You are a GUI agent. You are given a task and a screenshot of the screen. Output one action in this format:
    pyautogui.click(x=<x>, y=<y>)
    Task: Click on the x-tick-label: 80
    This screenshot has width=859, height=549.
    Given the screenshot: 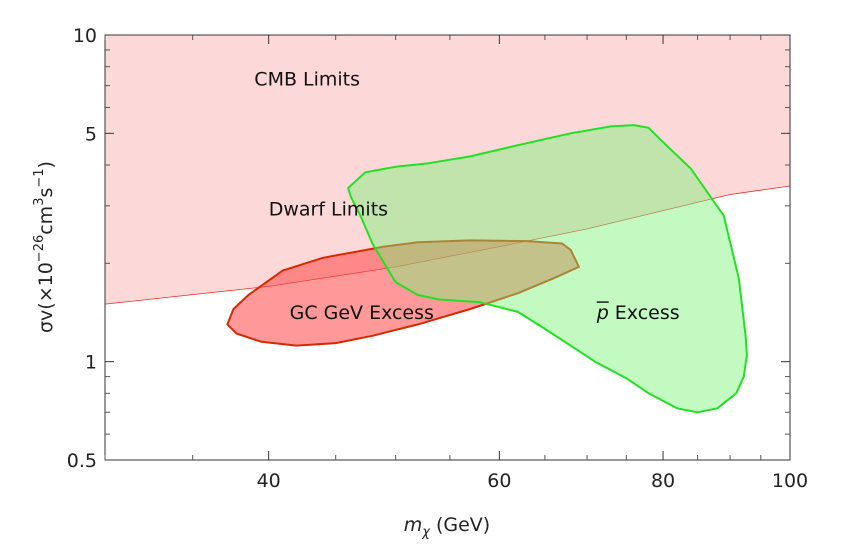 What is the action you would take?
    pyautogui.click(x=663, y=481)
    